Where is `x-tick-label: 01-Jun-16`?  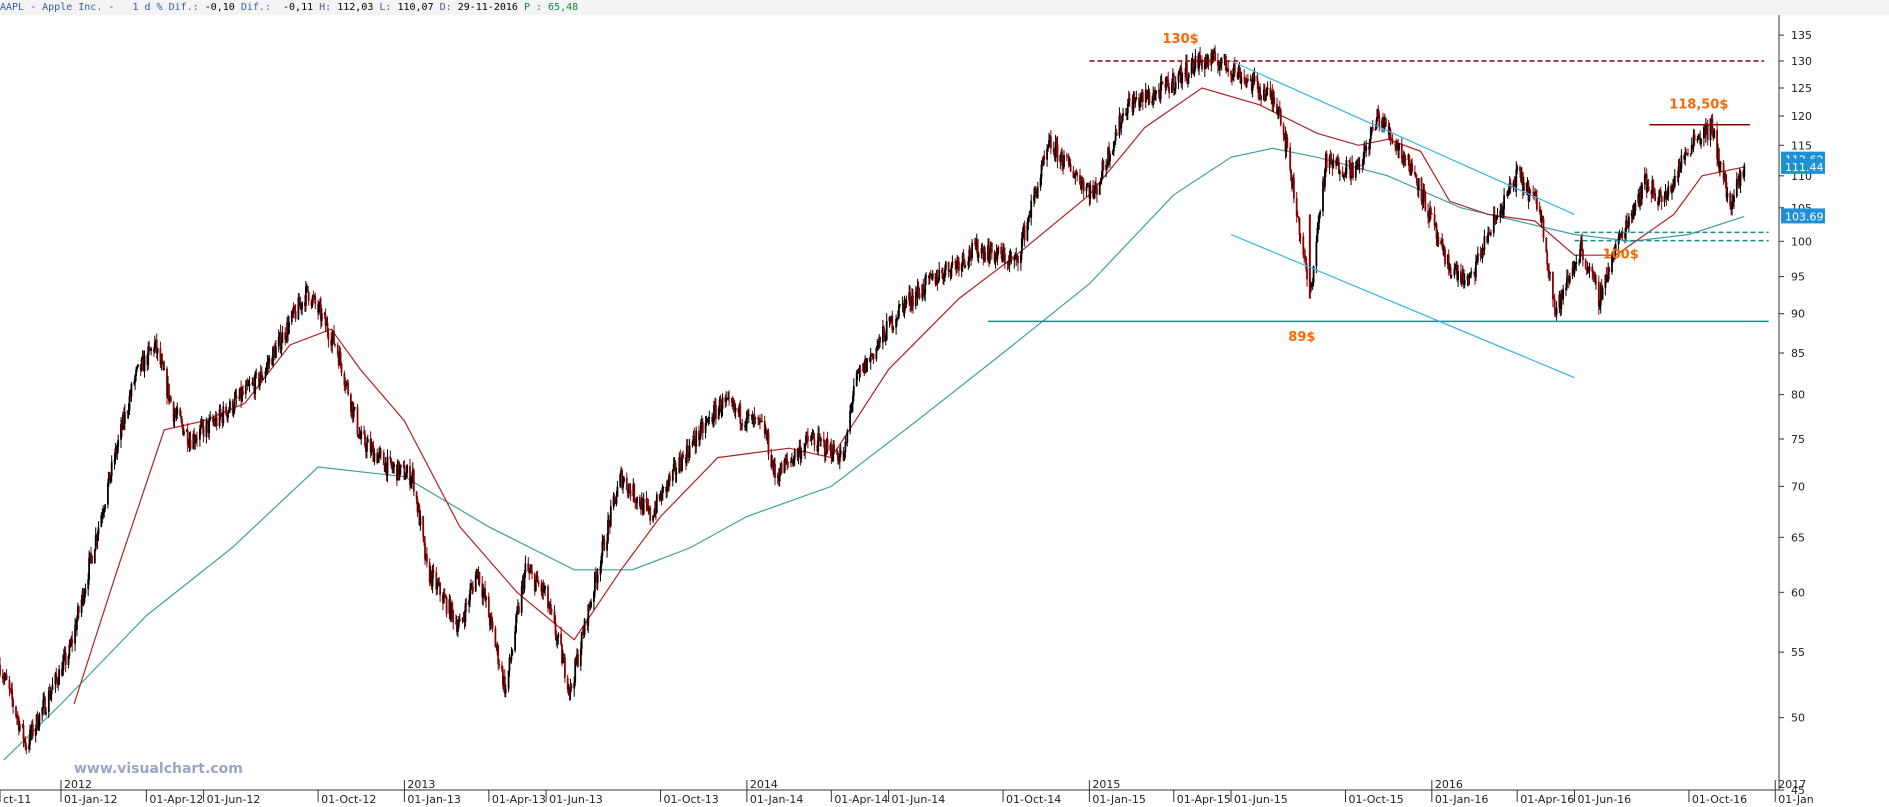 x-tick-label: 01-Jun-16 is located at coordinates (1604, 799).